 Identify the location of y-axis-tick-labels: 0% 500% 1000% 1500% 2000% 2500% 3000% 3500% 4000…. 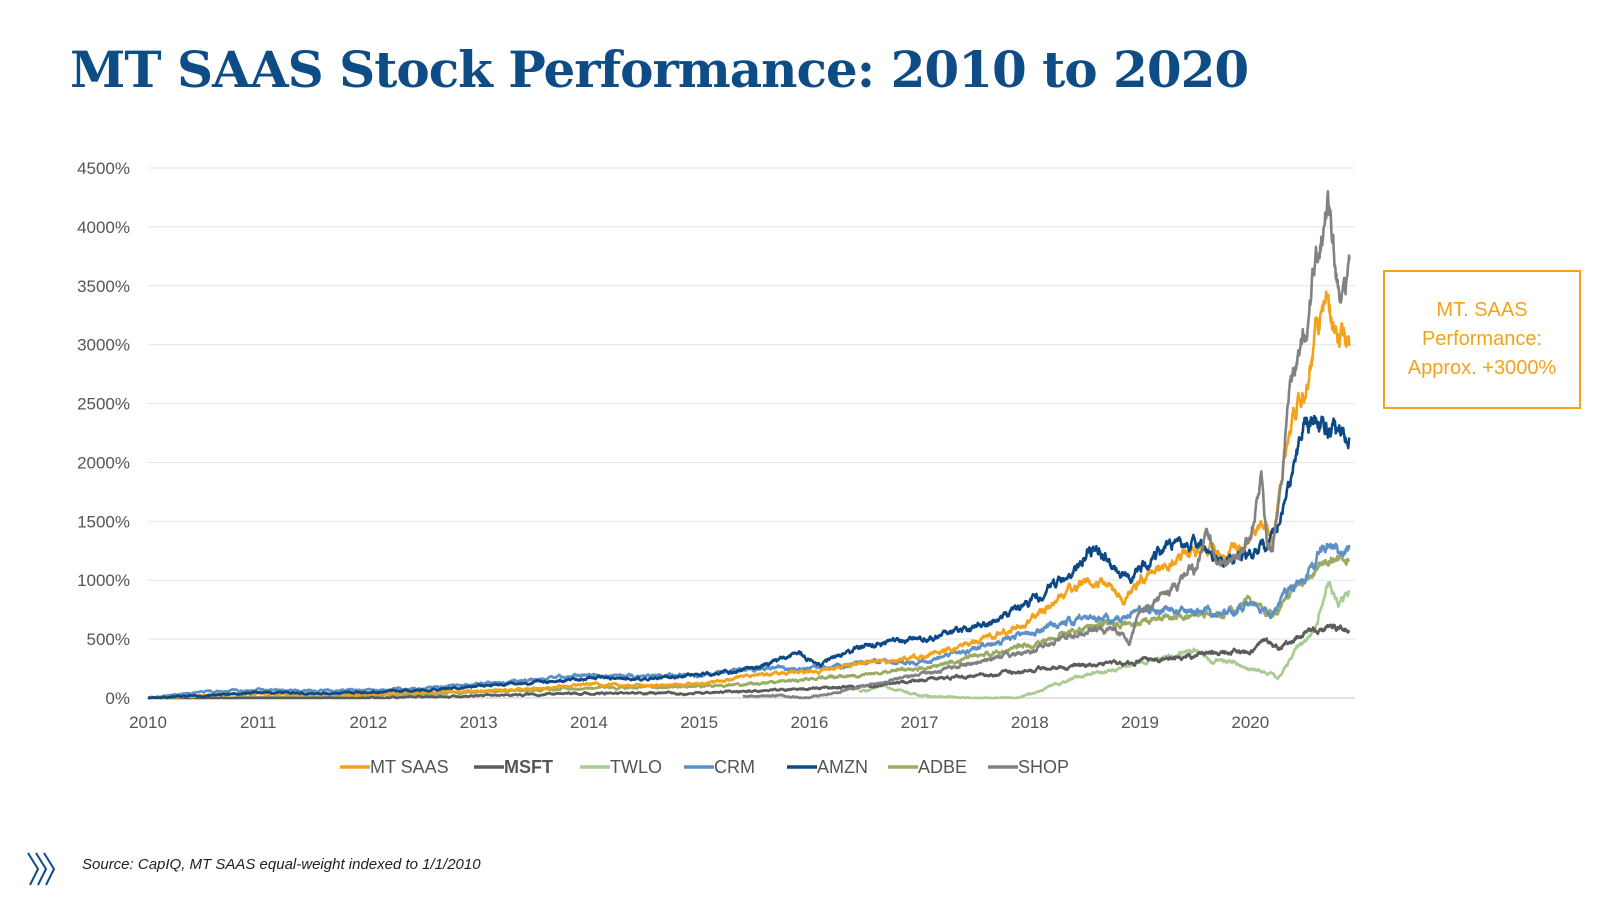
(103, 433).